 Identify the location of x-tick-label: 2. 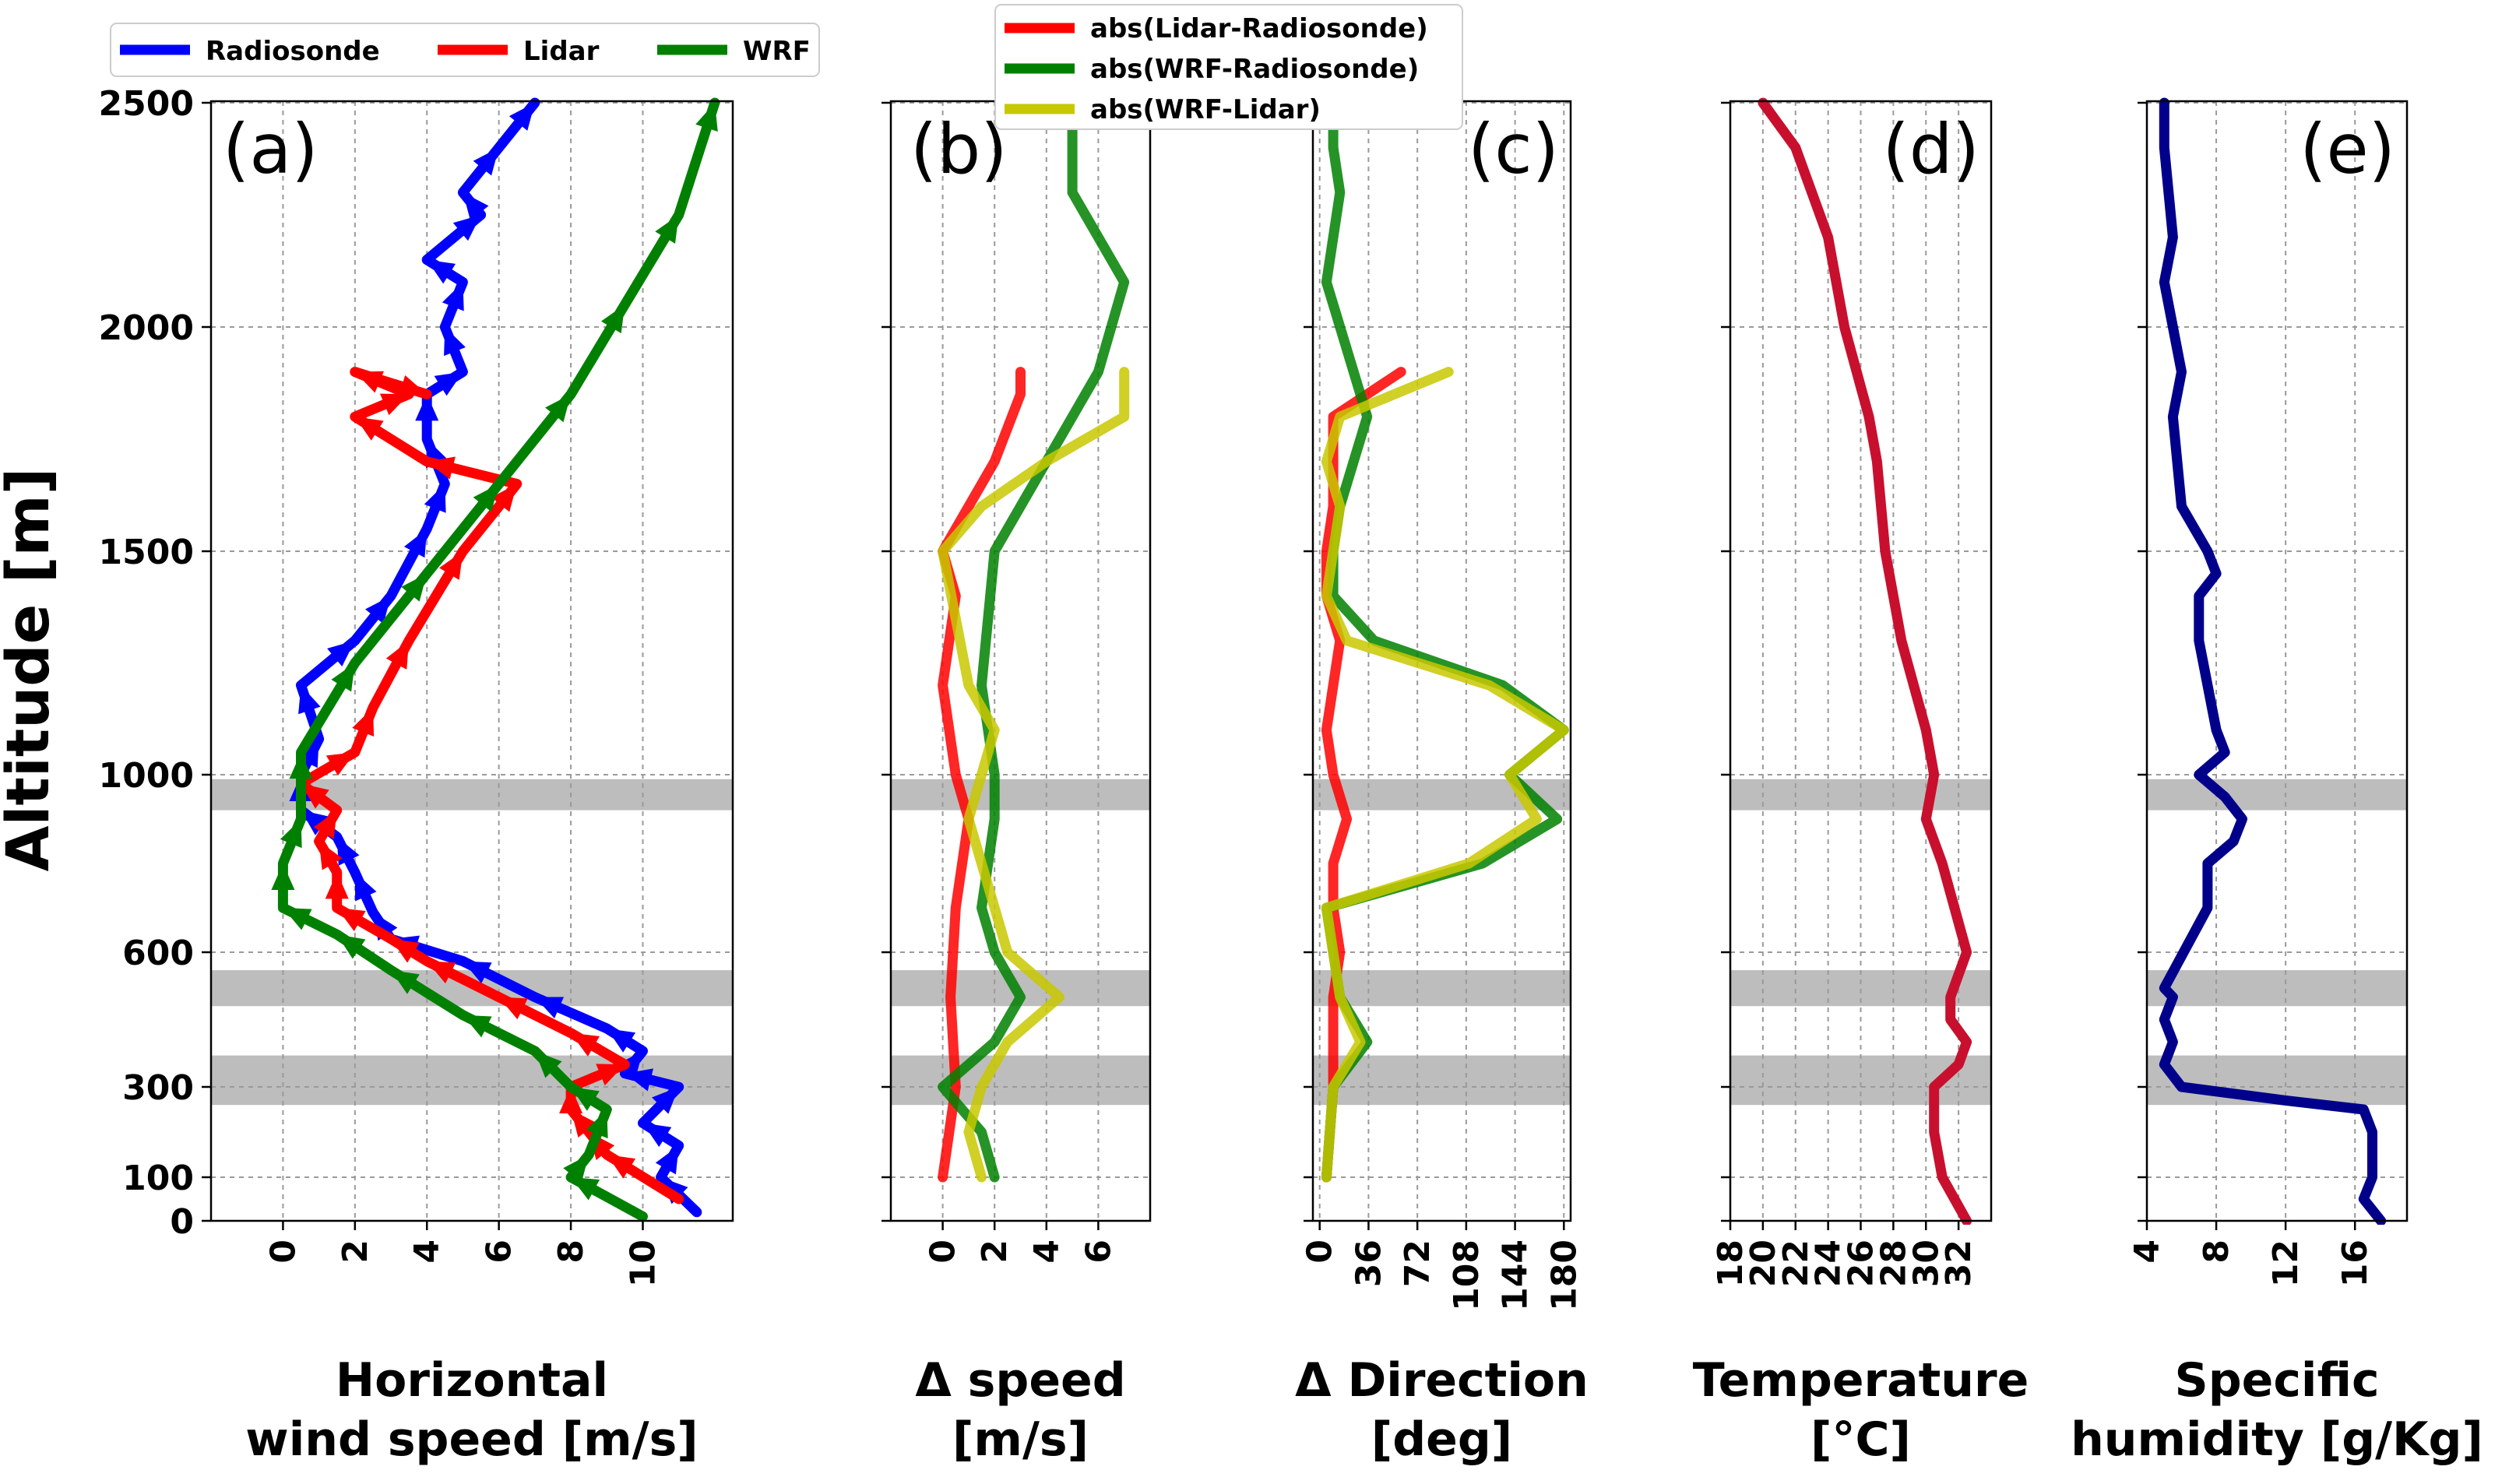
(356, 1252).